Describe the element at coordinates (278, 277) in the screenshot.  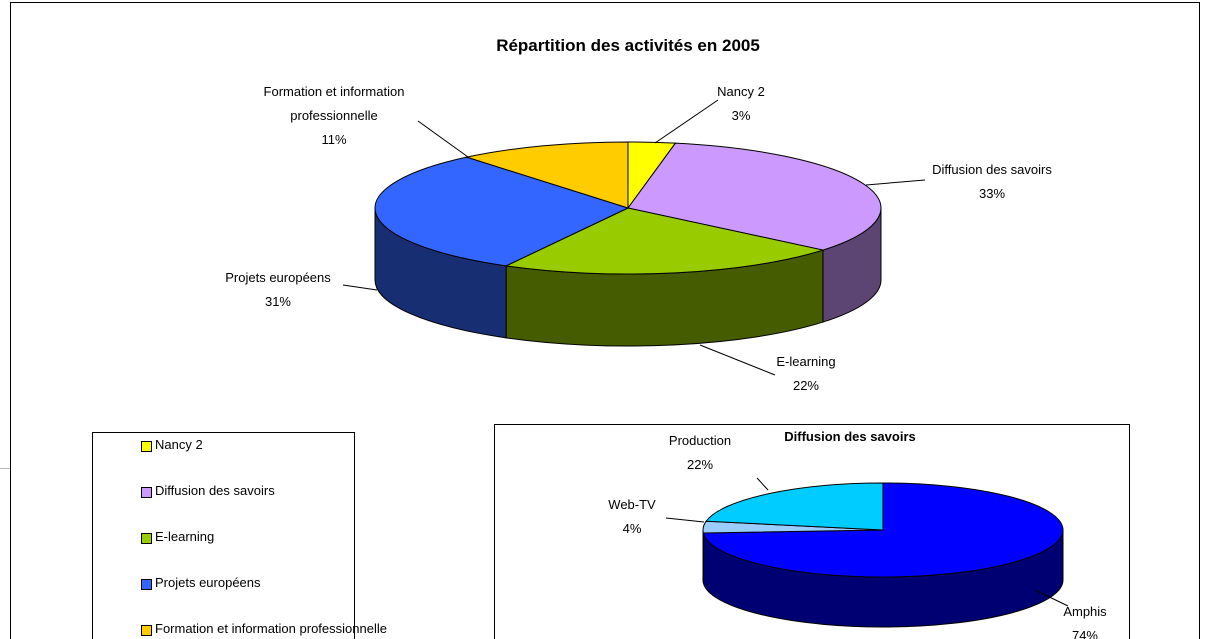
I see `slice-name: Projets européens` at that location.